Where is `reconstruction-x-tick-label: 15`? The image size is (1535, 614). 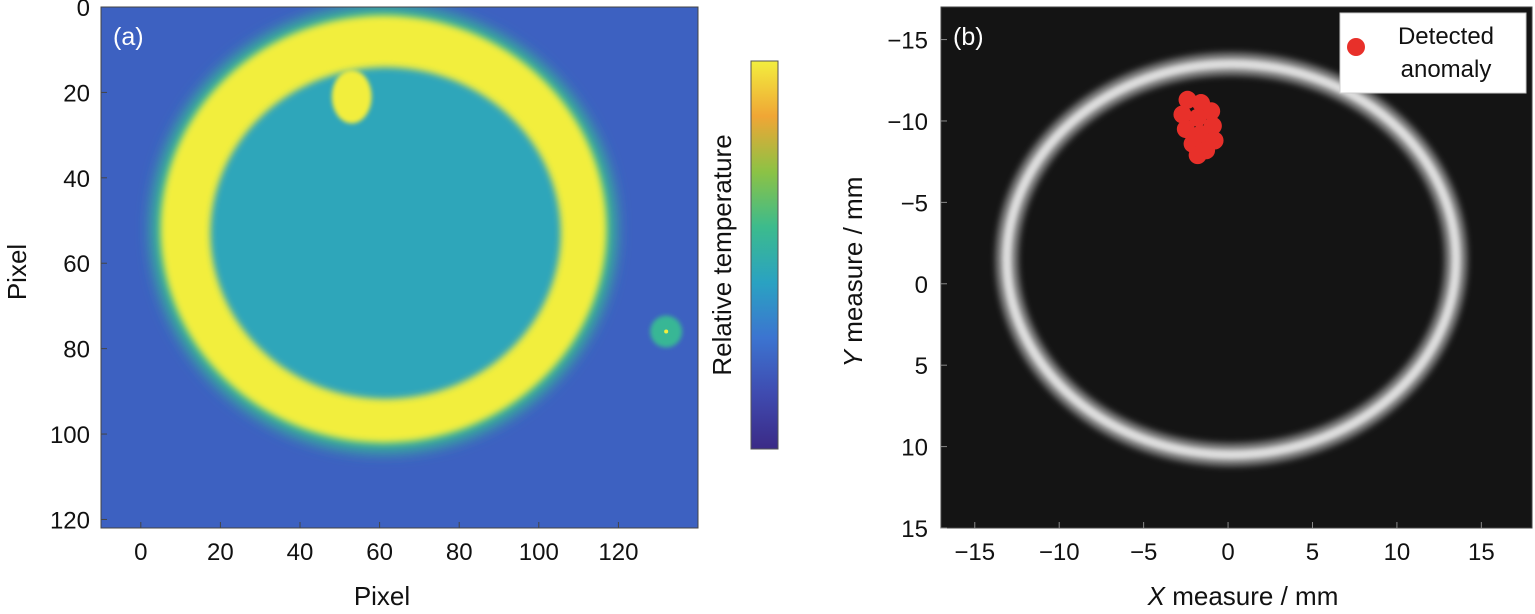 reconstruction-x-tick-label: 15 is located at coordinates (1481, 552).